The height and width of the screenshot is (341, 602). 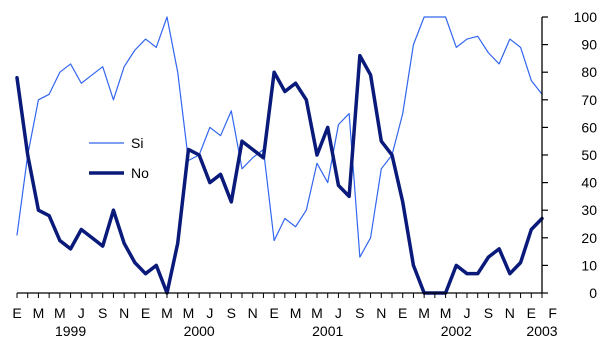 I want to click on x-year-label: 2000, so click(x=199, y=331).